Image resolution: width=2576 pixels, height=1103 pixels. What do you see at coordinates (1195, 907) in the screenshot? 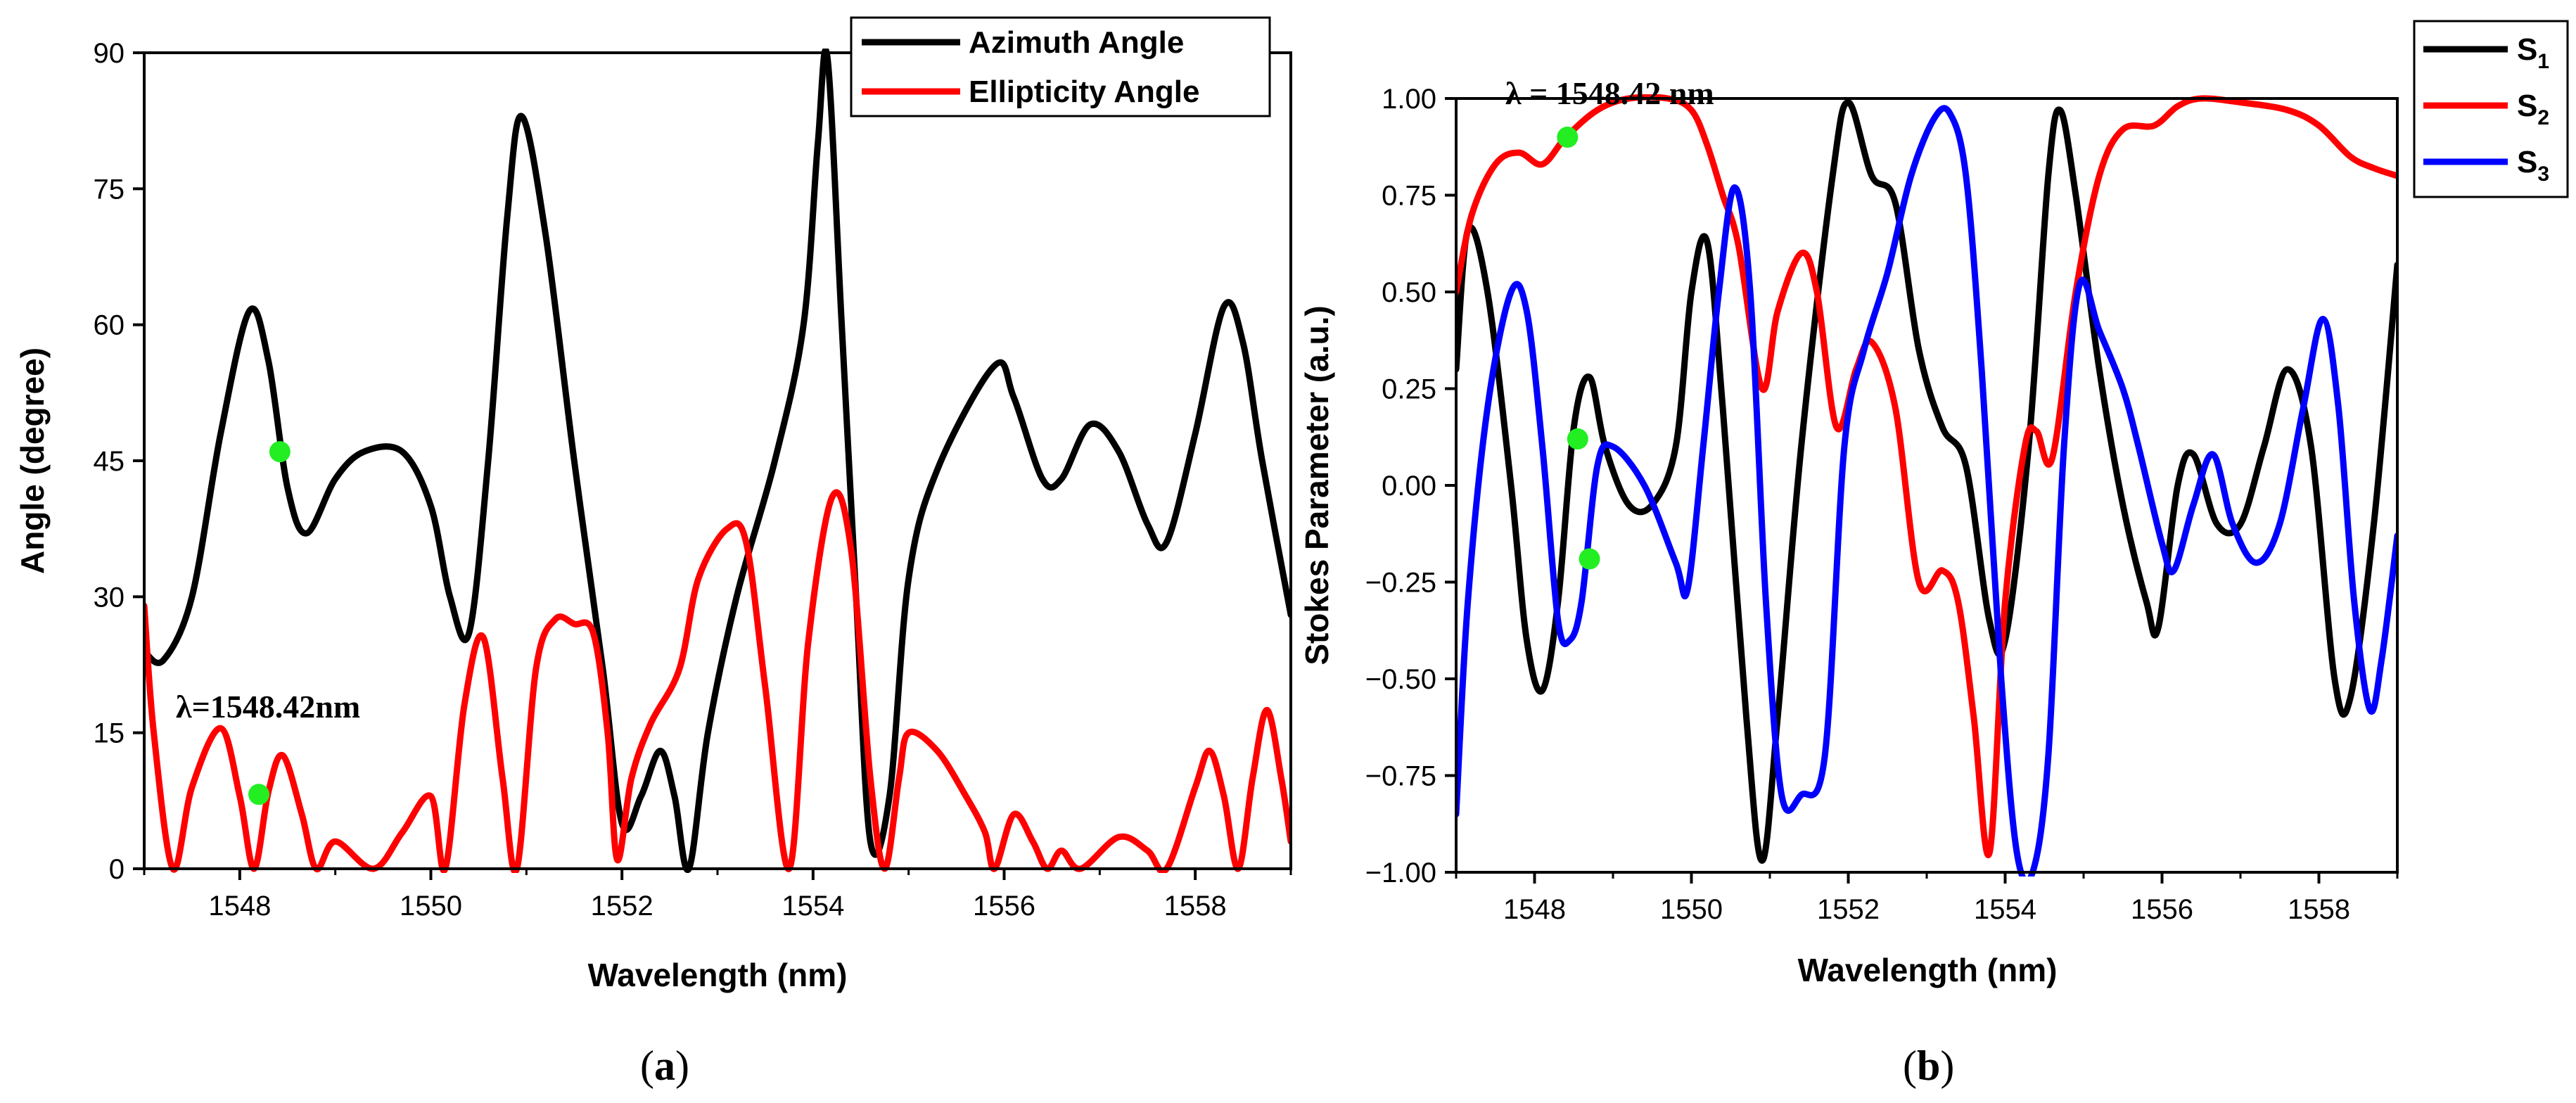
I see `panel-a-x-tick-label: 1558` at bounding box center [1195, 907].